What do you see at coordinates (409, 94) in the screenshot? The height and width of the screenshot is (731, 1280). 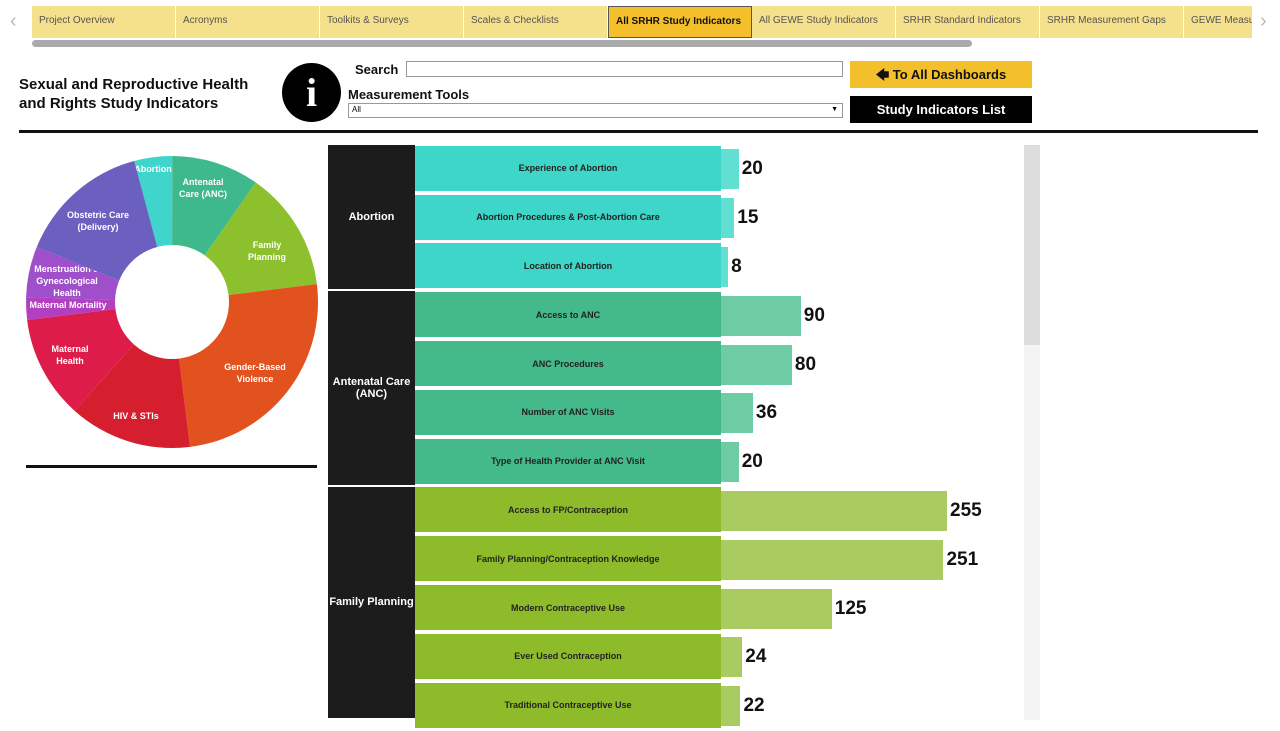 I see `measurement-tools-label: Measurement Tools` at bounding box center [409, 94].